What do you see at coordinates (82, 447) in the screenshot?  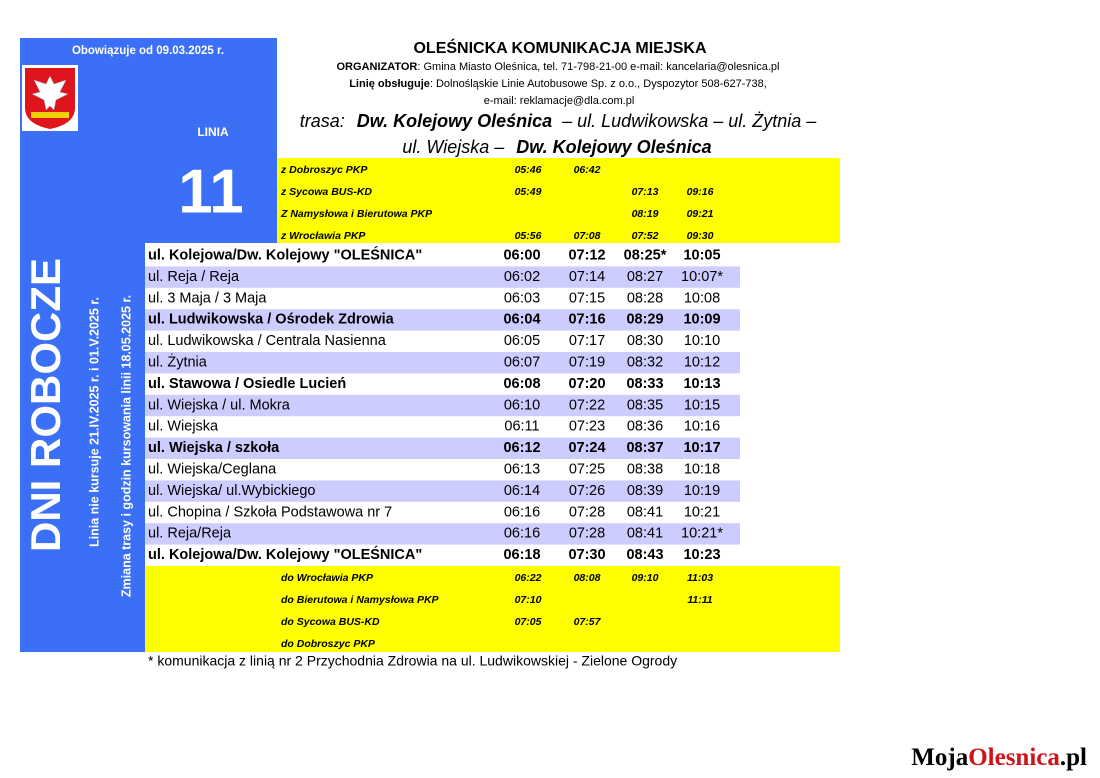 I see `blue-side-panel` at bounding box center [82, 447].